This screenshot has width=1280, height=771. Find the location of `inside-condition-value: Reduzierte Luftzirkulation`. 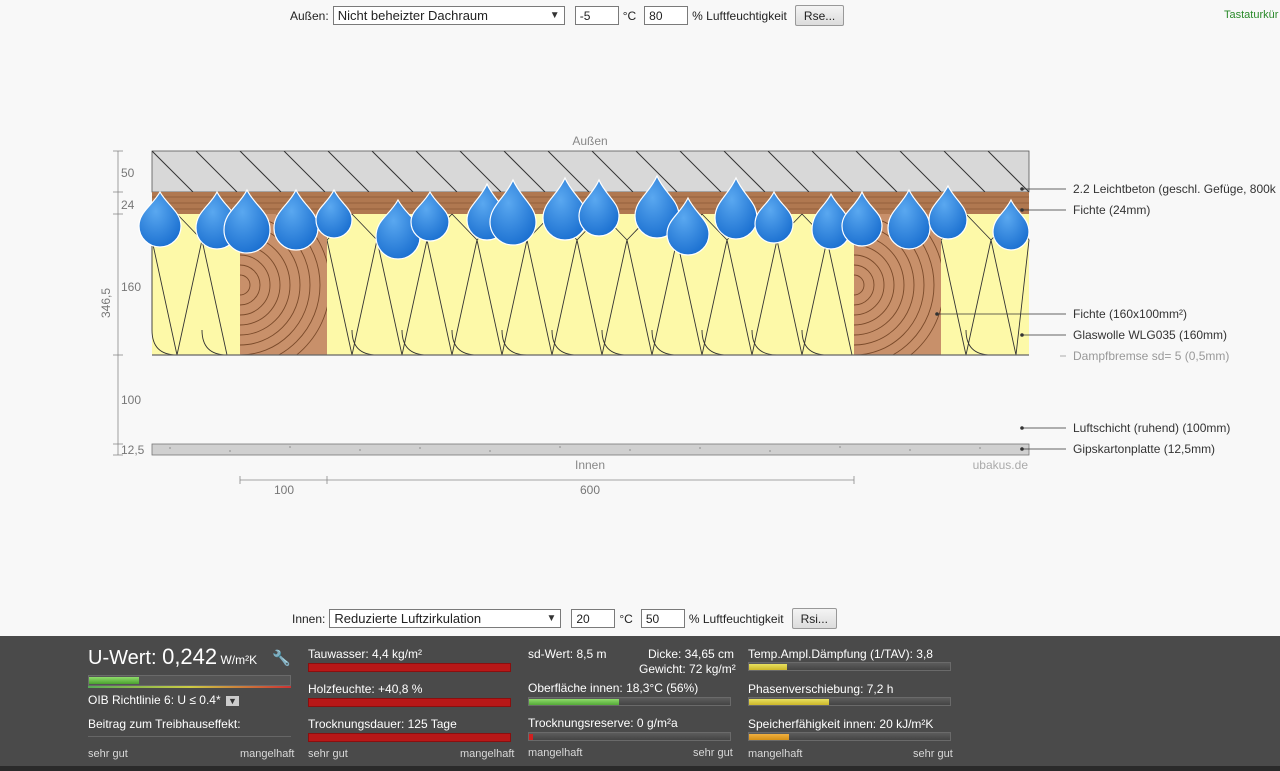

inside-condition-value: Reduzierte Luftzirkulation is located at coordinates (408, 618).